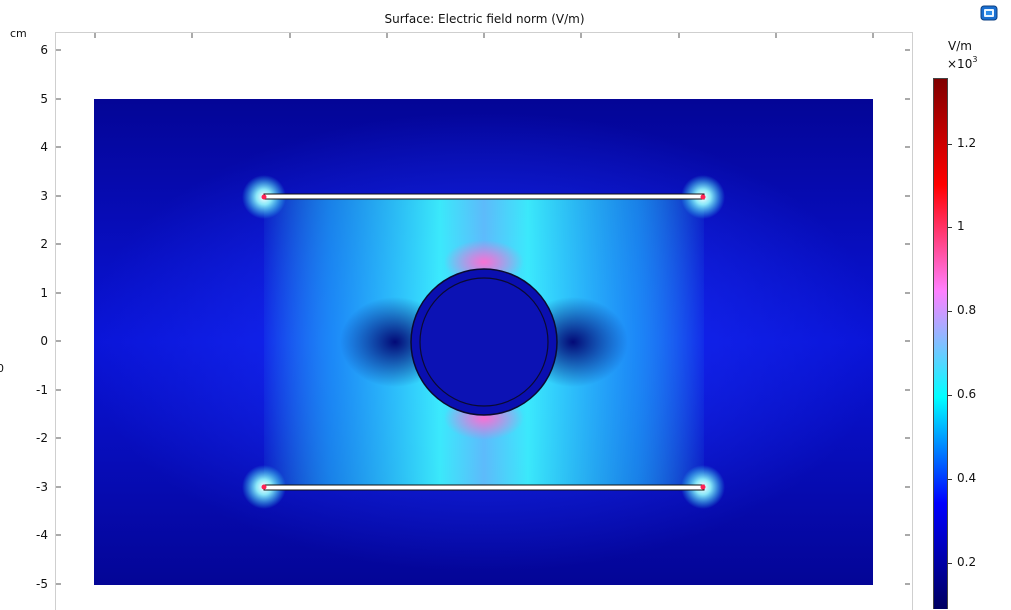  Describe the element at coordinates (44, 147) in the screenshot. I see `y-tick-label: 4` at that location.